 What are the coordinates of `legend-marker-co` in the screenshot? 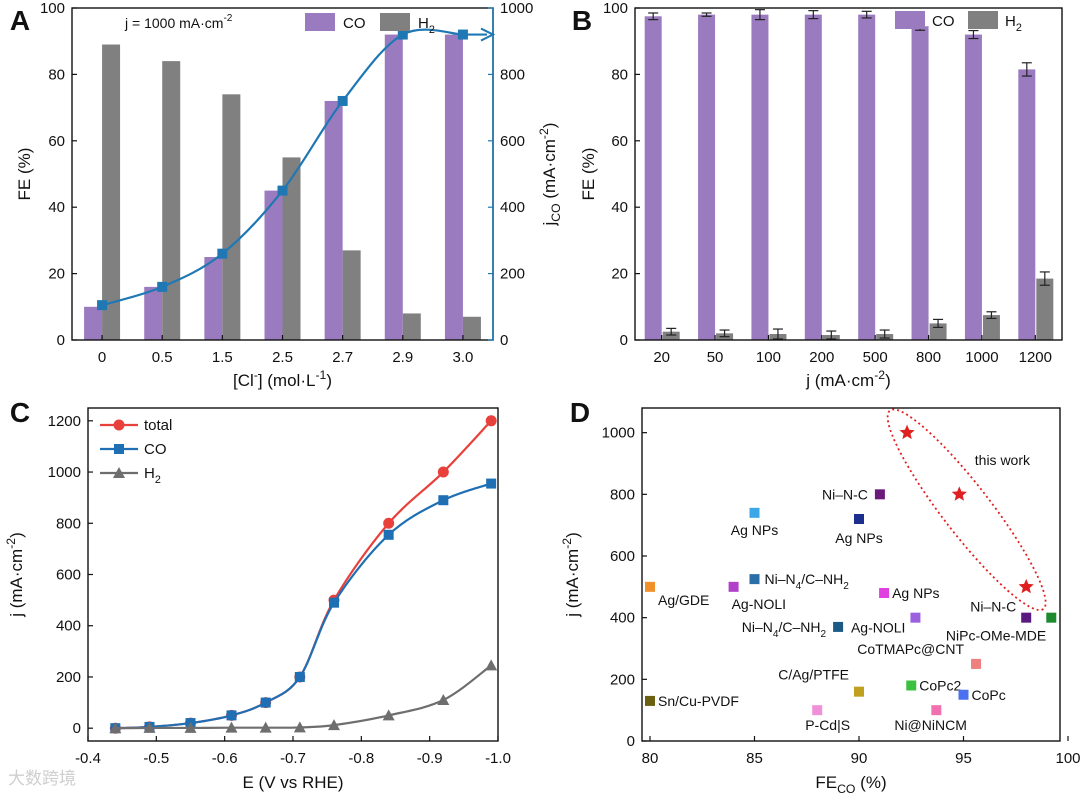 It's located at (119, 449).